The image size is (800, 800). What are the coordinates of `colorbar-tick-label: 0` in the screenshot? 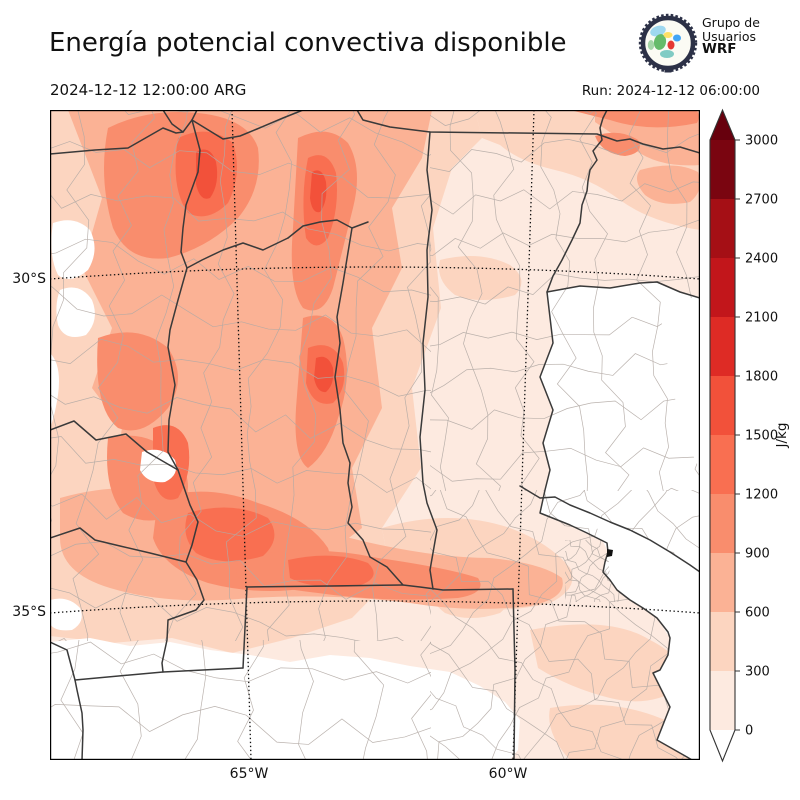 It's located at (749, 731).